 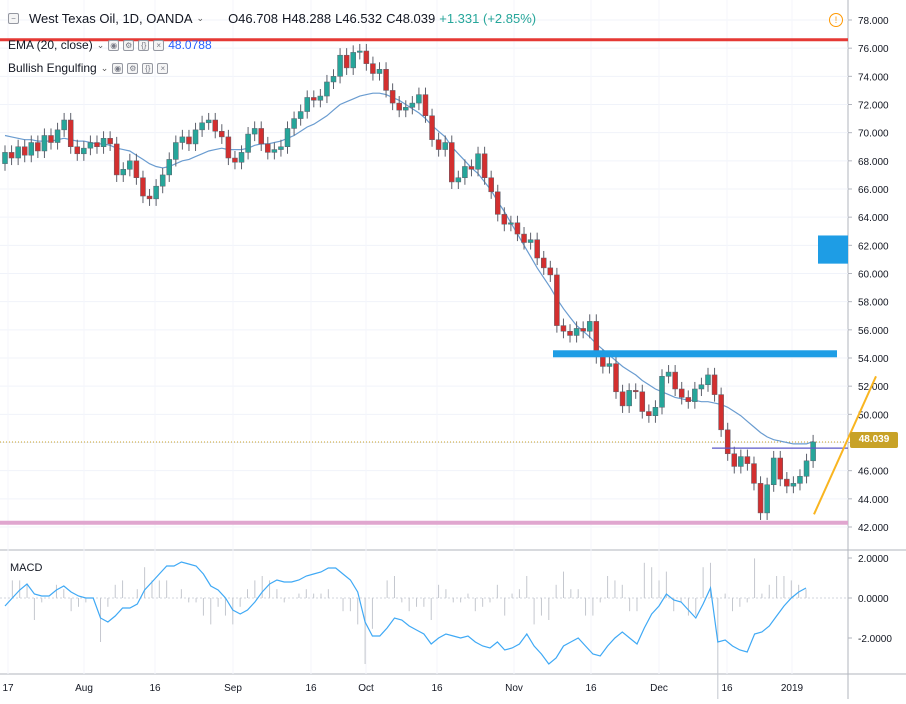 I want to click on indicator-ema-label: EMA (20, close), so click(x=50, y=45).